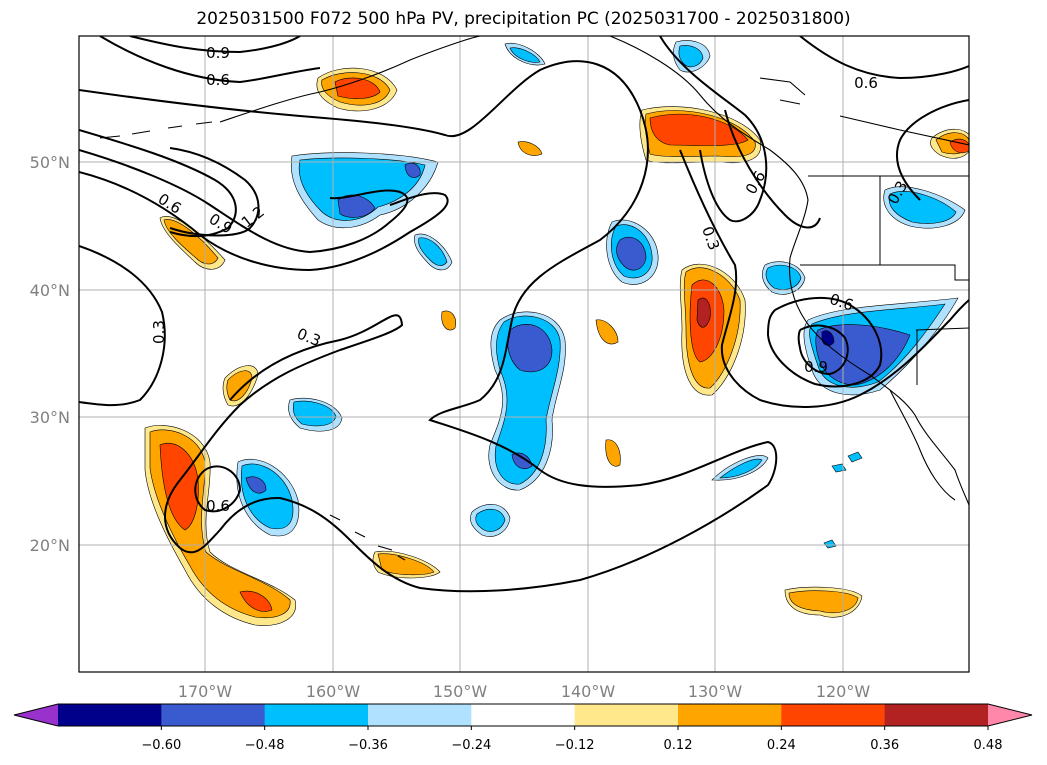 The height and width of the screenshot is (765, 1047). I want to click on precip-blob-alaska-pen-inner, so click(357, 88).